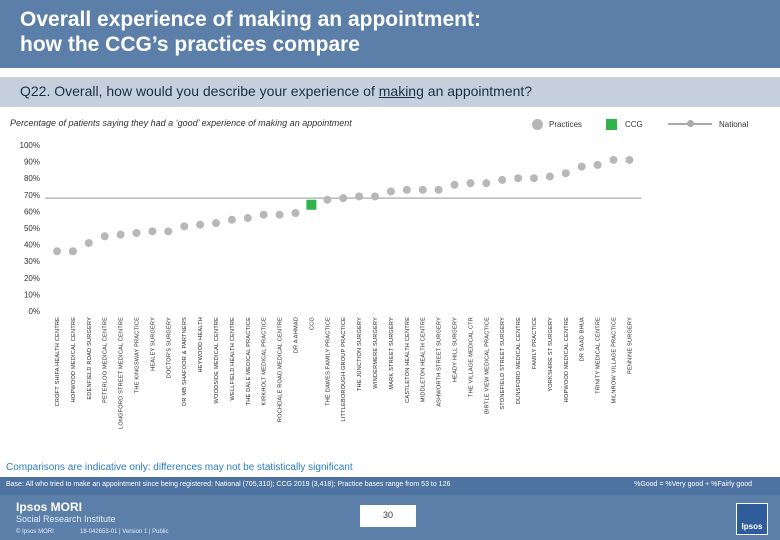 The image size is (780, 540). I want to click on x-category-label: ROCHDALE ROAD MEDICAL CENTRE, so click(281, 369).